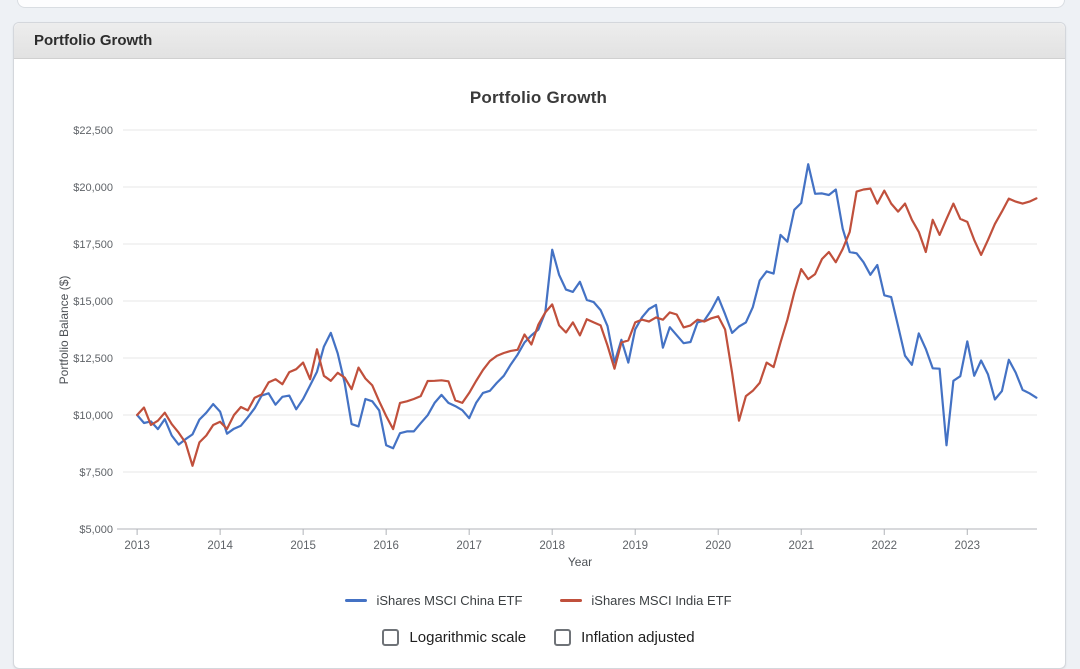  Describe the element at coordinates (96, 473) in the screenshot. I see `svg-text: $7,500` at that location.